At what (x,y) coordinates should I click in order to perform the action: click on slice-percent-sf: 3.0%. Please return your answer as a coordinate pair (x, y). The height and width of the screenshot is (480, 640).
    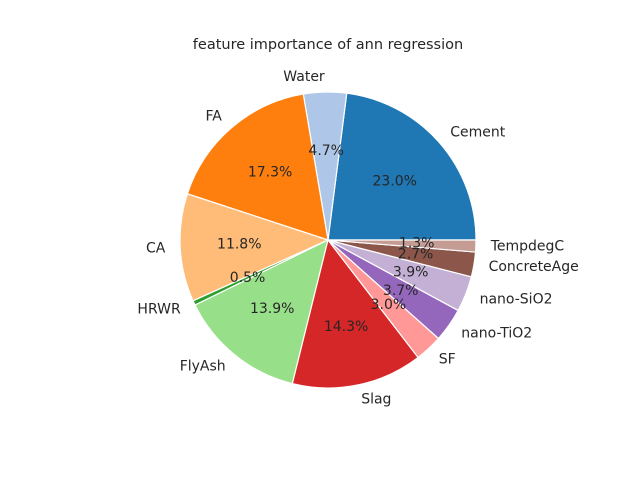
    Looking at the image, I should click on (389, 305).